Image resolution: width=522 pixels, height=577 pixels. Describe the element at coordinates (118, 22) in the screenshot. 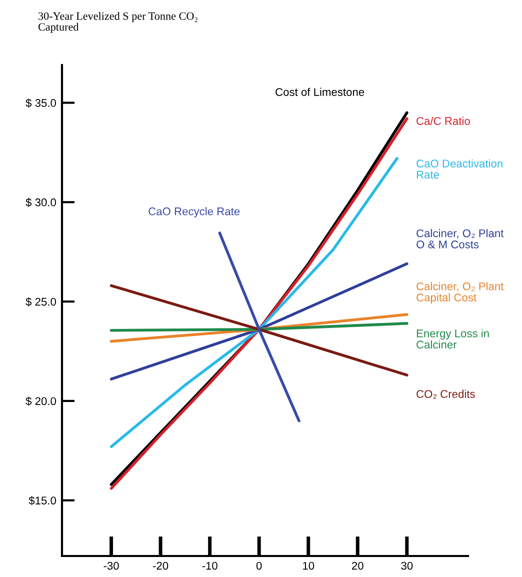

I see `y-axis-title: 30-Year Levelized S per Tonne CO₂ Captured` at that location.